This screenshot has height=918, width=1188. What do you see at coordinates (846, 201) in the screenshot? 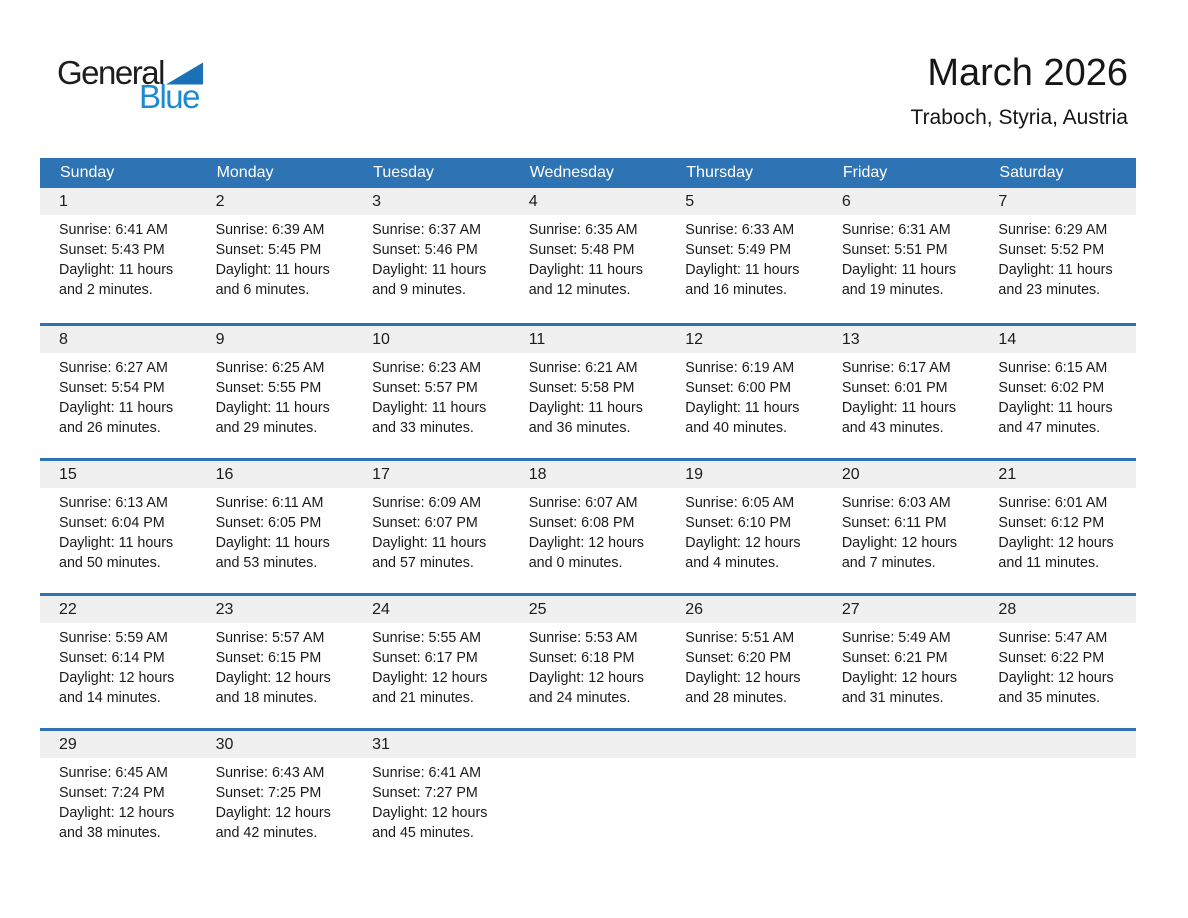
I see `day-number: 6` at bounding box center [846, 201].